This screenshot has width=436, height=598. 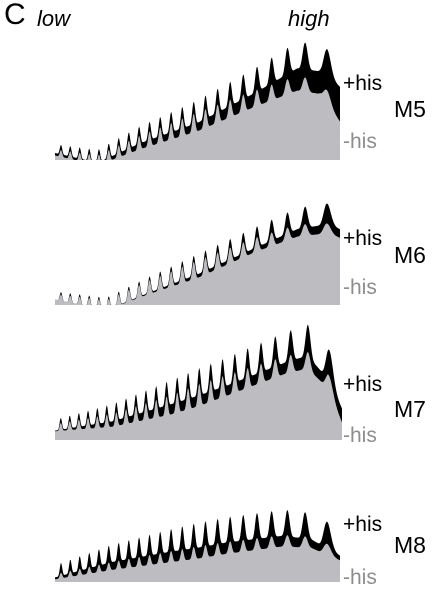 What do you see at coordinates (15, 15) in the screenshot?
I see `panel-letter: C` at bounding box center [15, 15].